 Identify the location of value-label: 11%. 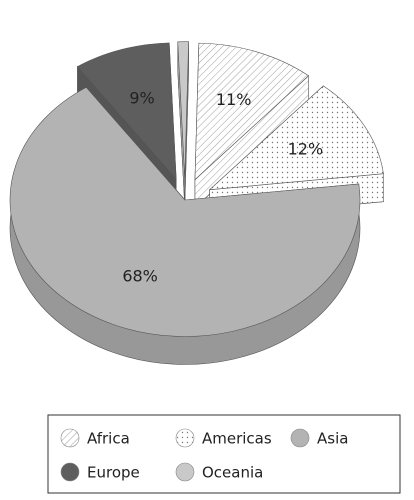
(234, 99).